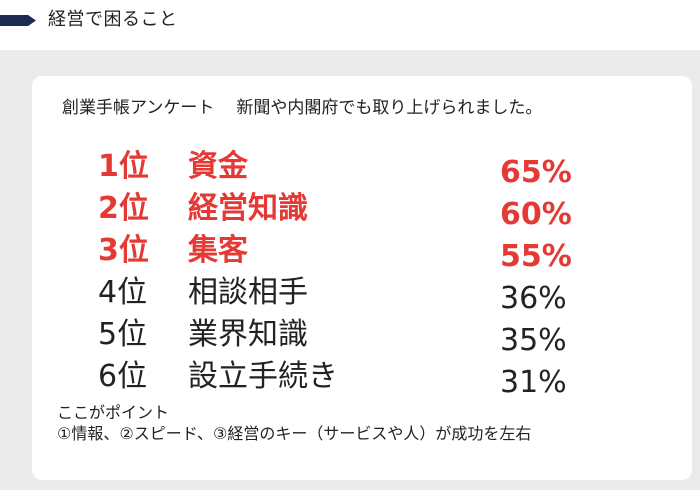 The height and width of the screenshot is (490, 700). Describe the element at coordinates (358, 252) in the screenshot. I see `ranking-row: 3位 集客 55%` at that location.